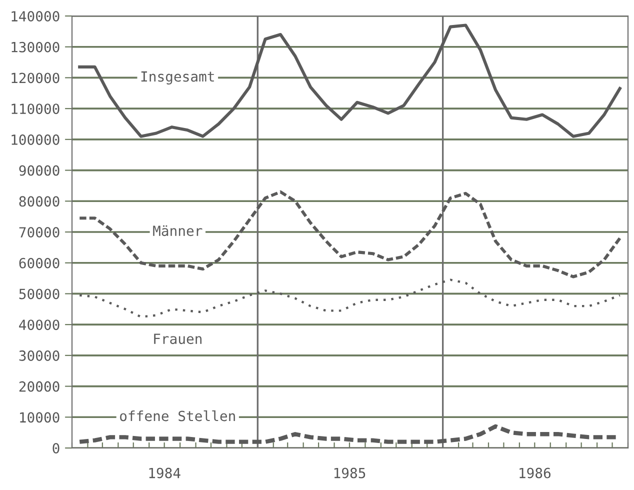 The width and height of the screenshot is (634, 490). Describe the element at coordinates (39, 232) in the screenshot. I see `y-tick-label: 70000` at that location.